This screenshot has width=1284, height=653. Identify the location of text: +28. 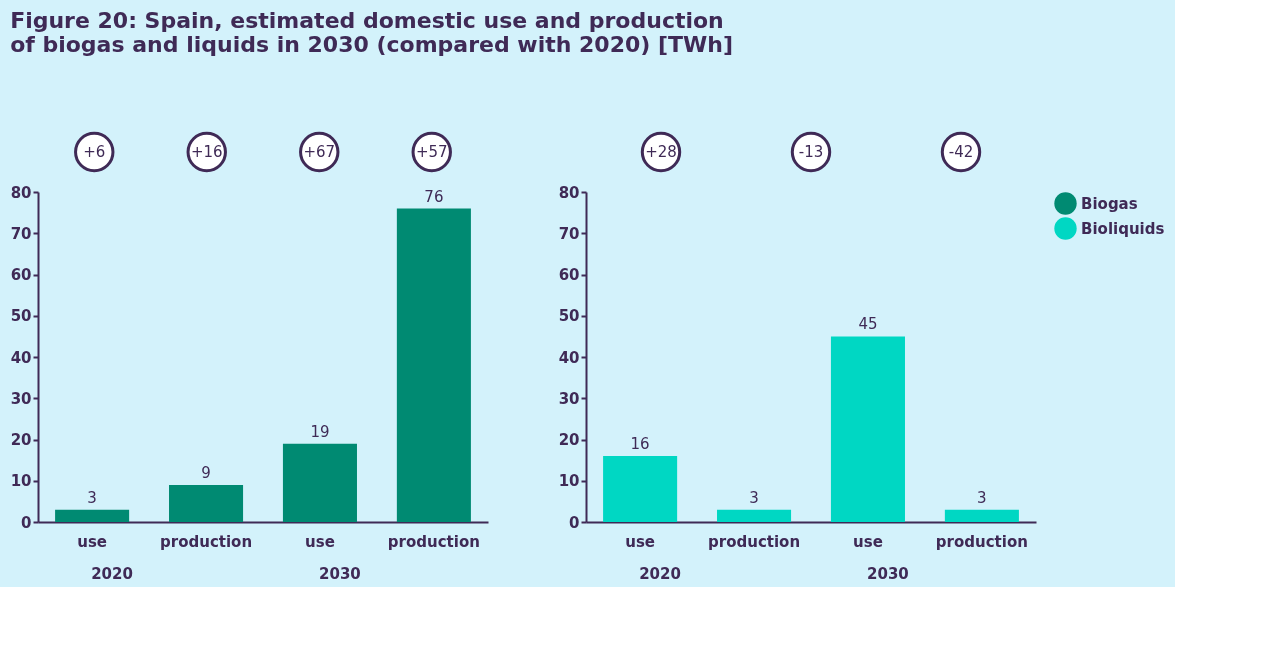
(661, 152).